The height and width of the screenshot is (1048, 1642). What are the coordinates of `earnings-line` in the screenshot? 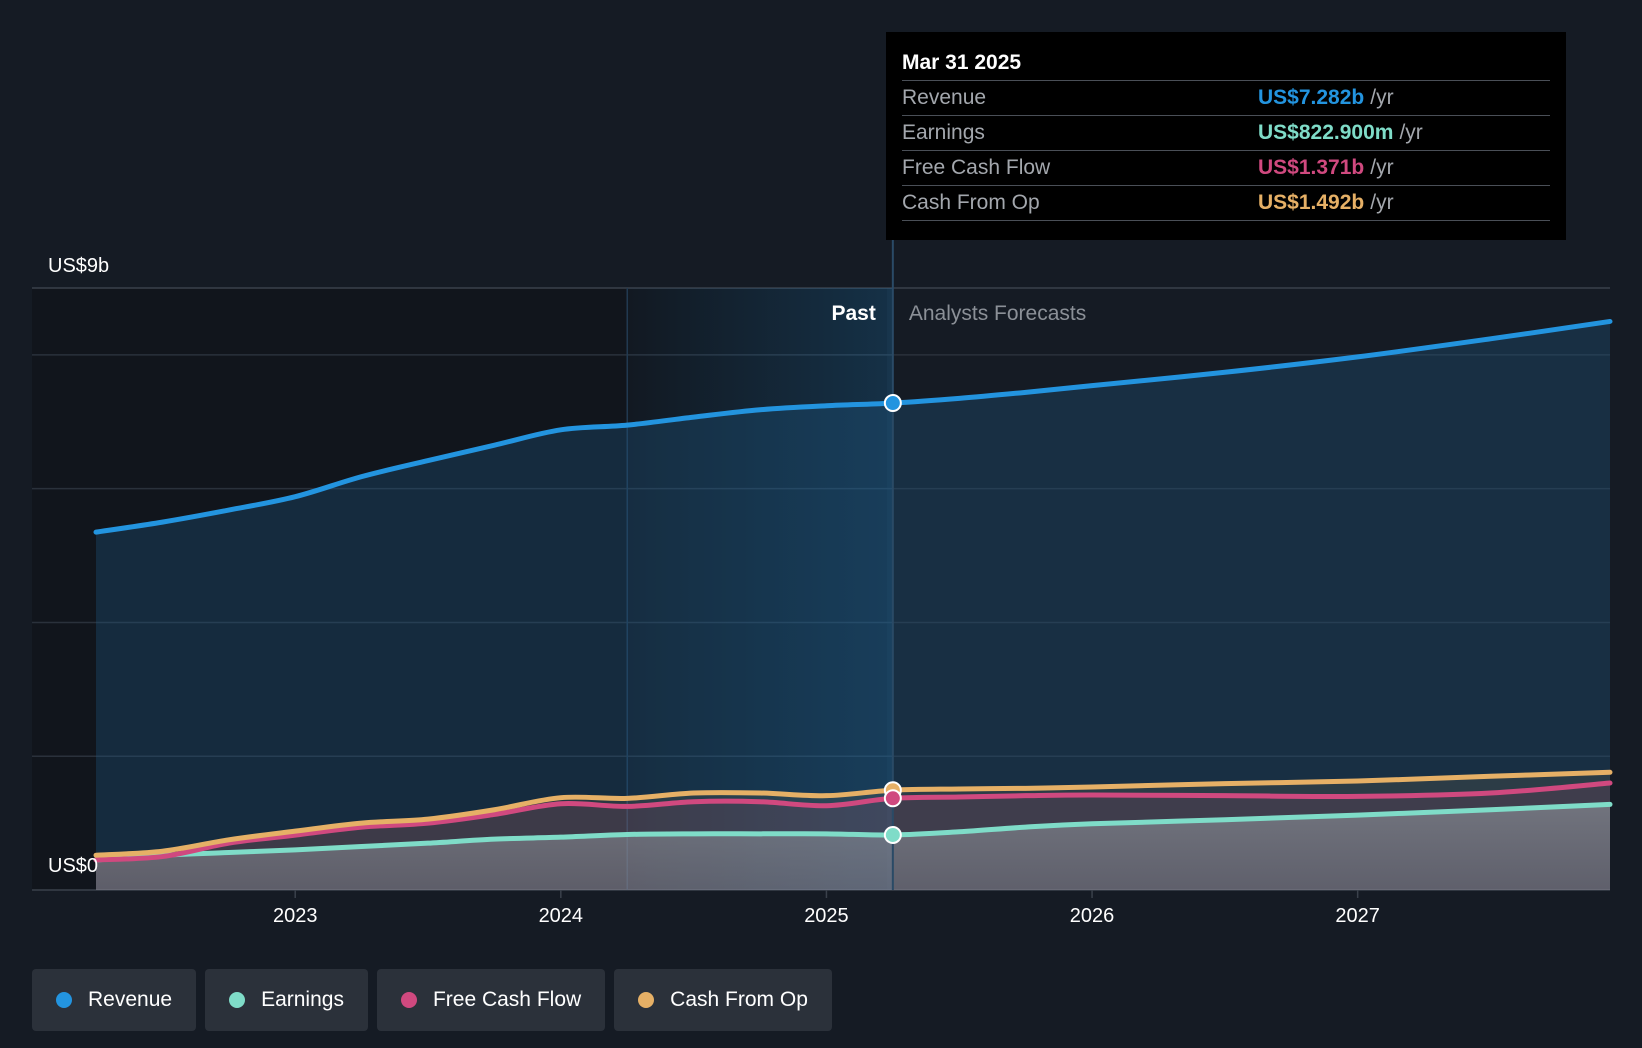 It's located at (853, 832).